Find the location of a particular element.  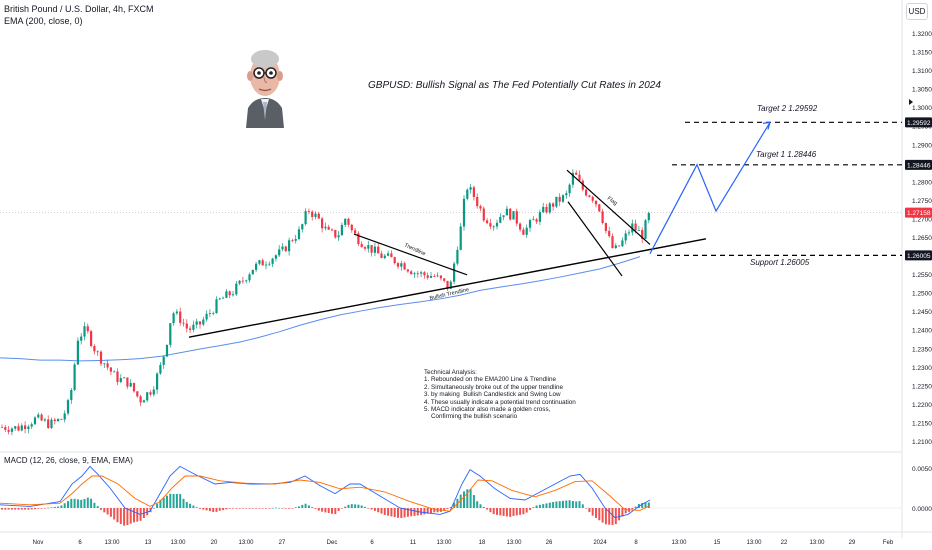

projection-path is located at coordinates (710, 188).